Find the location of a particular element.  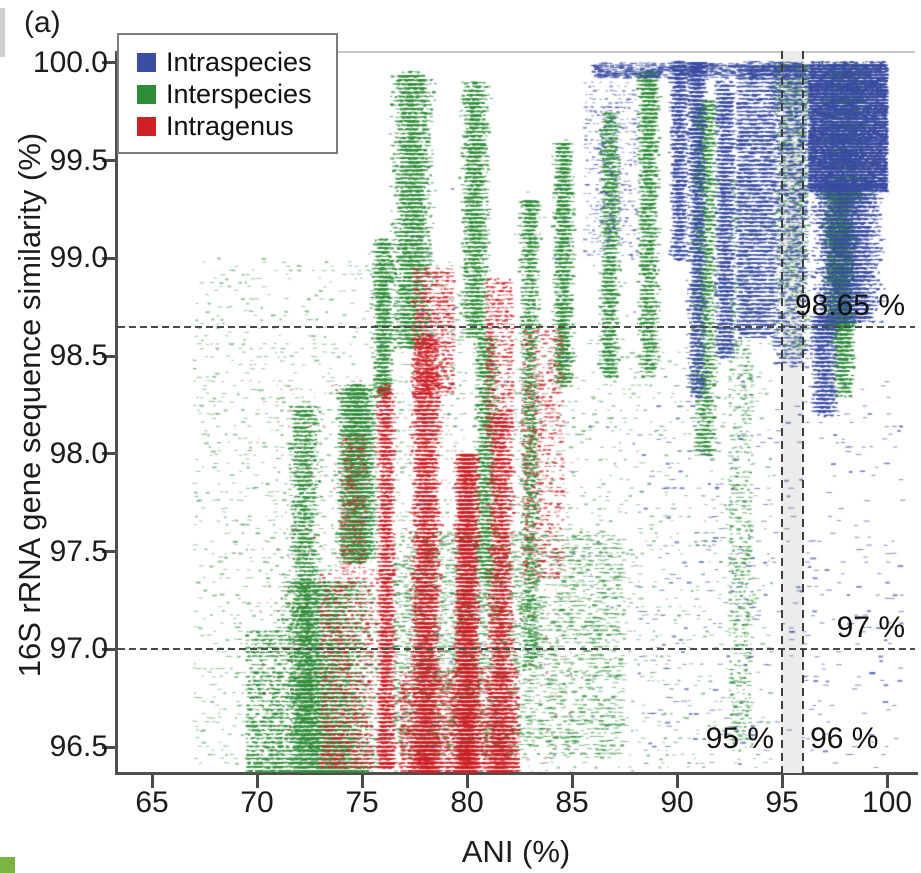

legend: Intraspecies Interspecies Intragenus is located at coordinates (227, 93).